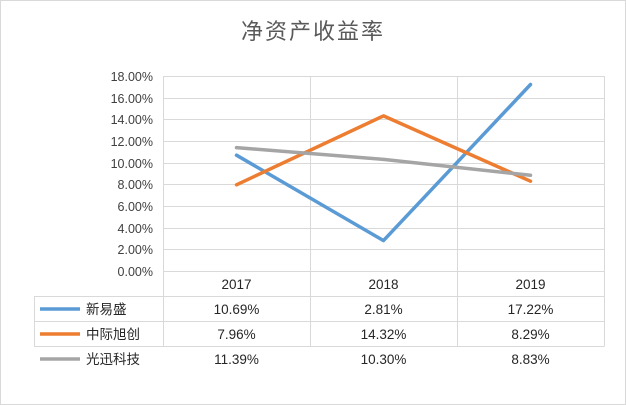  Describe the element at coordinates (135, 272) in the screenshot. I see `y-tick-label: 0.00%` at that location.